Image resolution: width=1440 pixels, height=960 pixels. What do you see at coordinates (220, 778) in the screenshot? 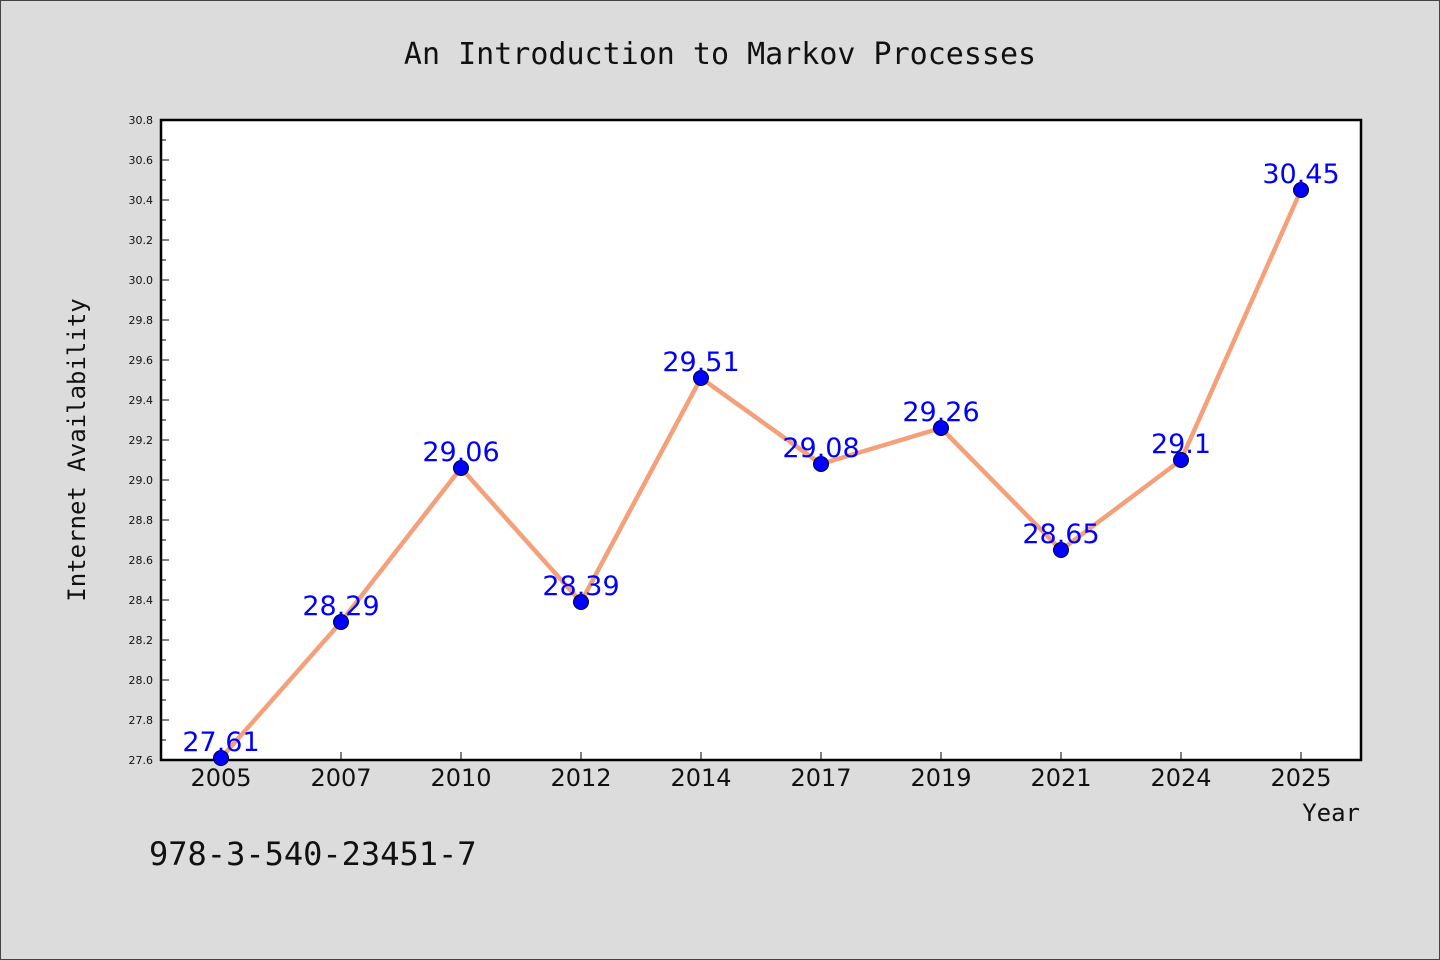
I see `x-tick-label: 2005` at bounding box center [220, 778].